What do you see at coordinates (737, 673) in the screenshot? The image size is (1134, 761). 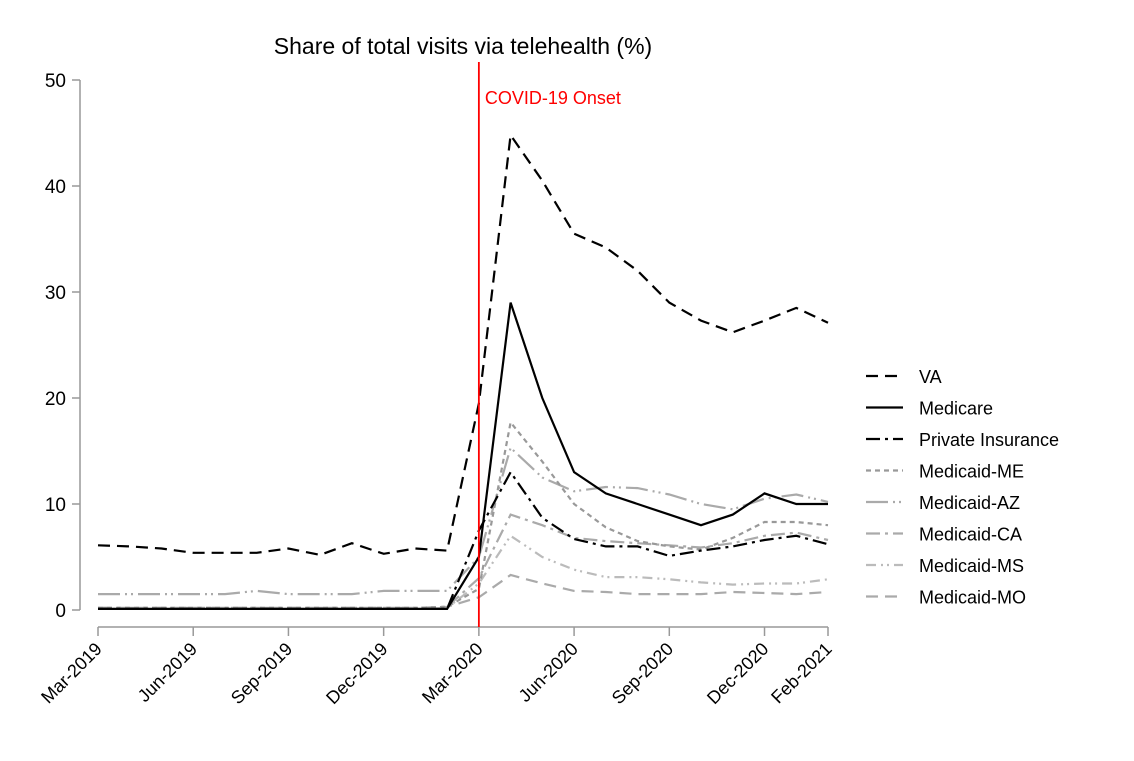 I see `x-tick-label: Dec-2020` at bounding box center [737, 673].